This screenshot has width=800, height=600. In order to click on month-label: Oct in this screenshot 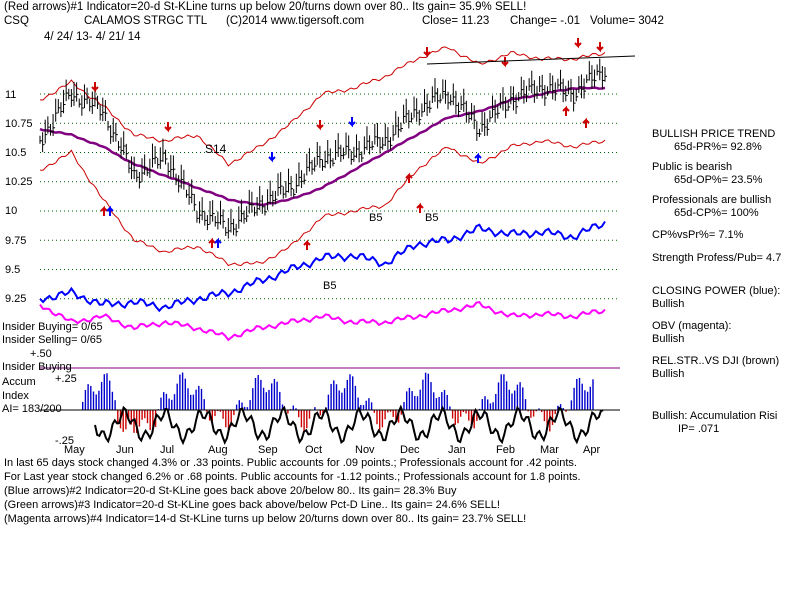, I will do `click(314, 450)`.